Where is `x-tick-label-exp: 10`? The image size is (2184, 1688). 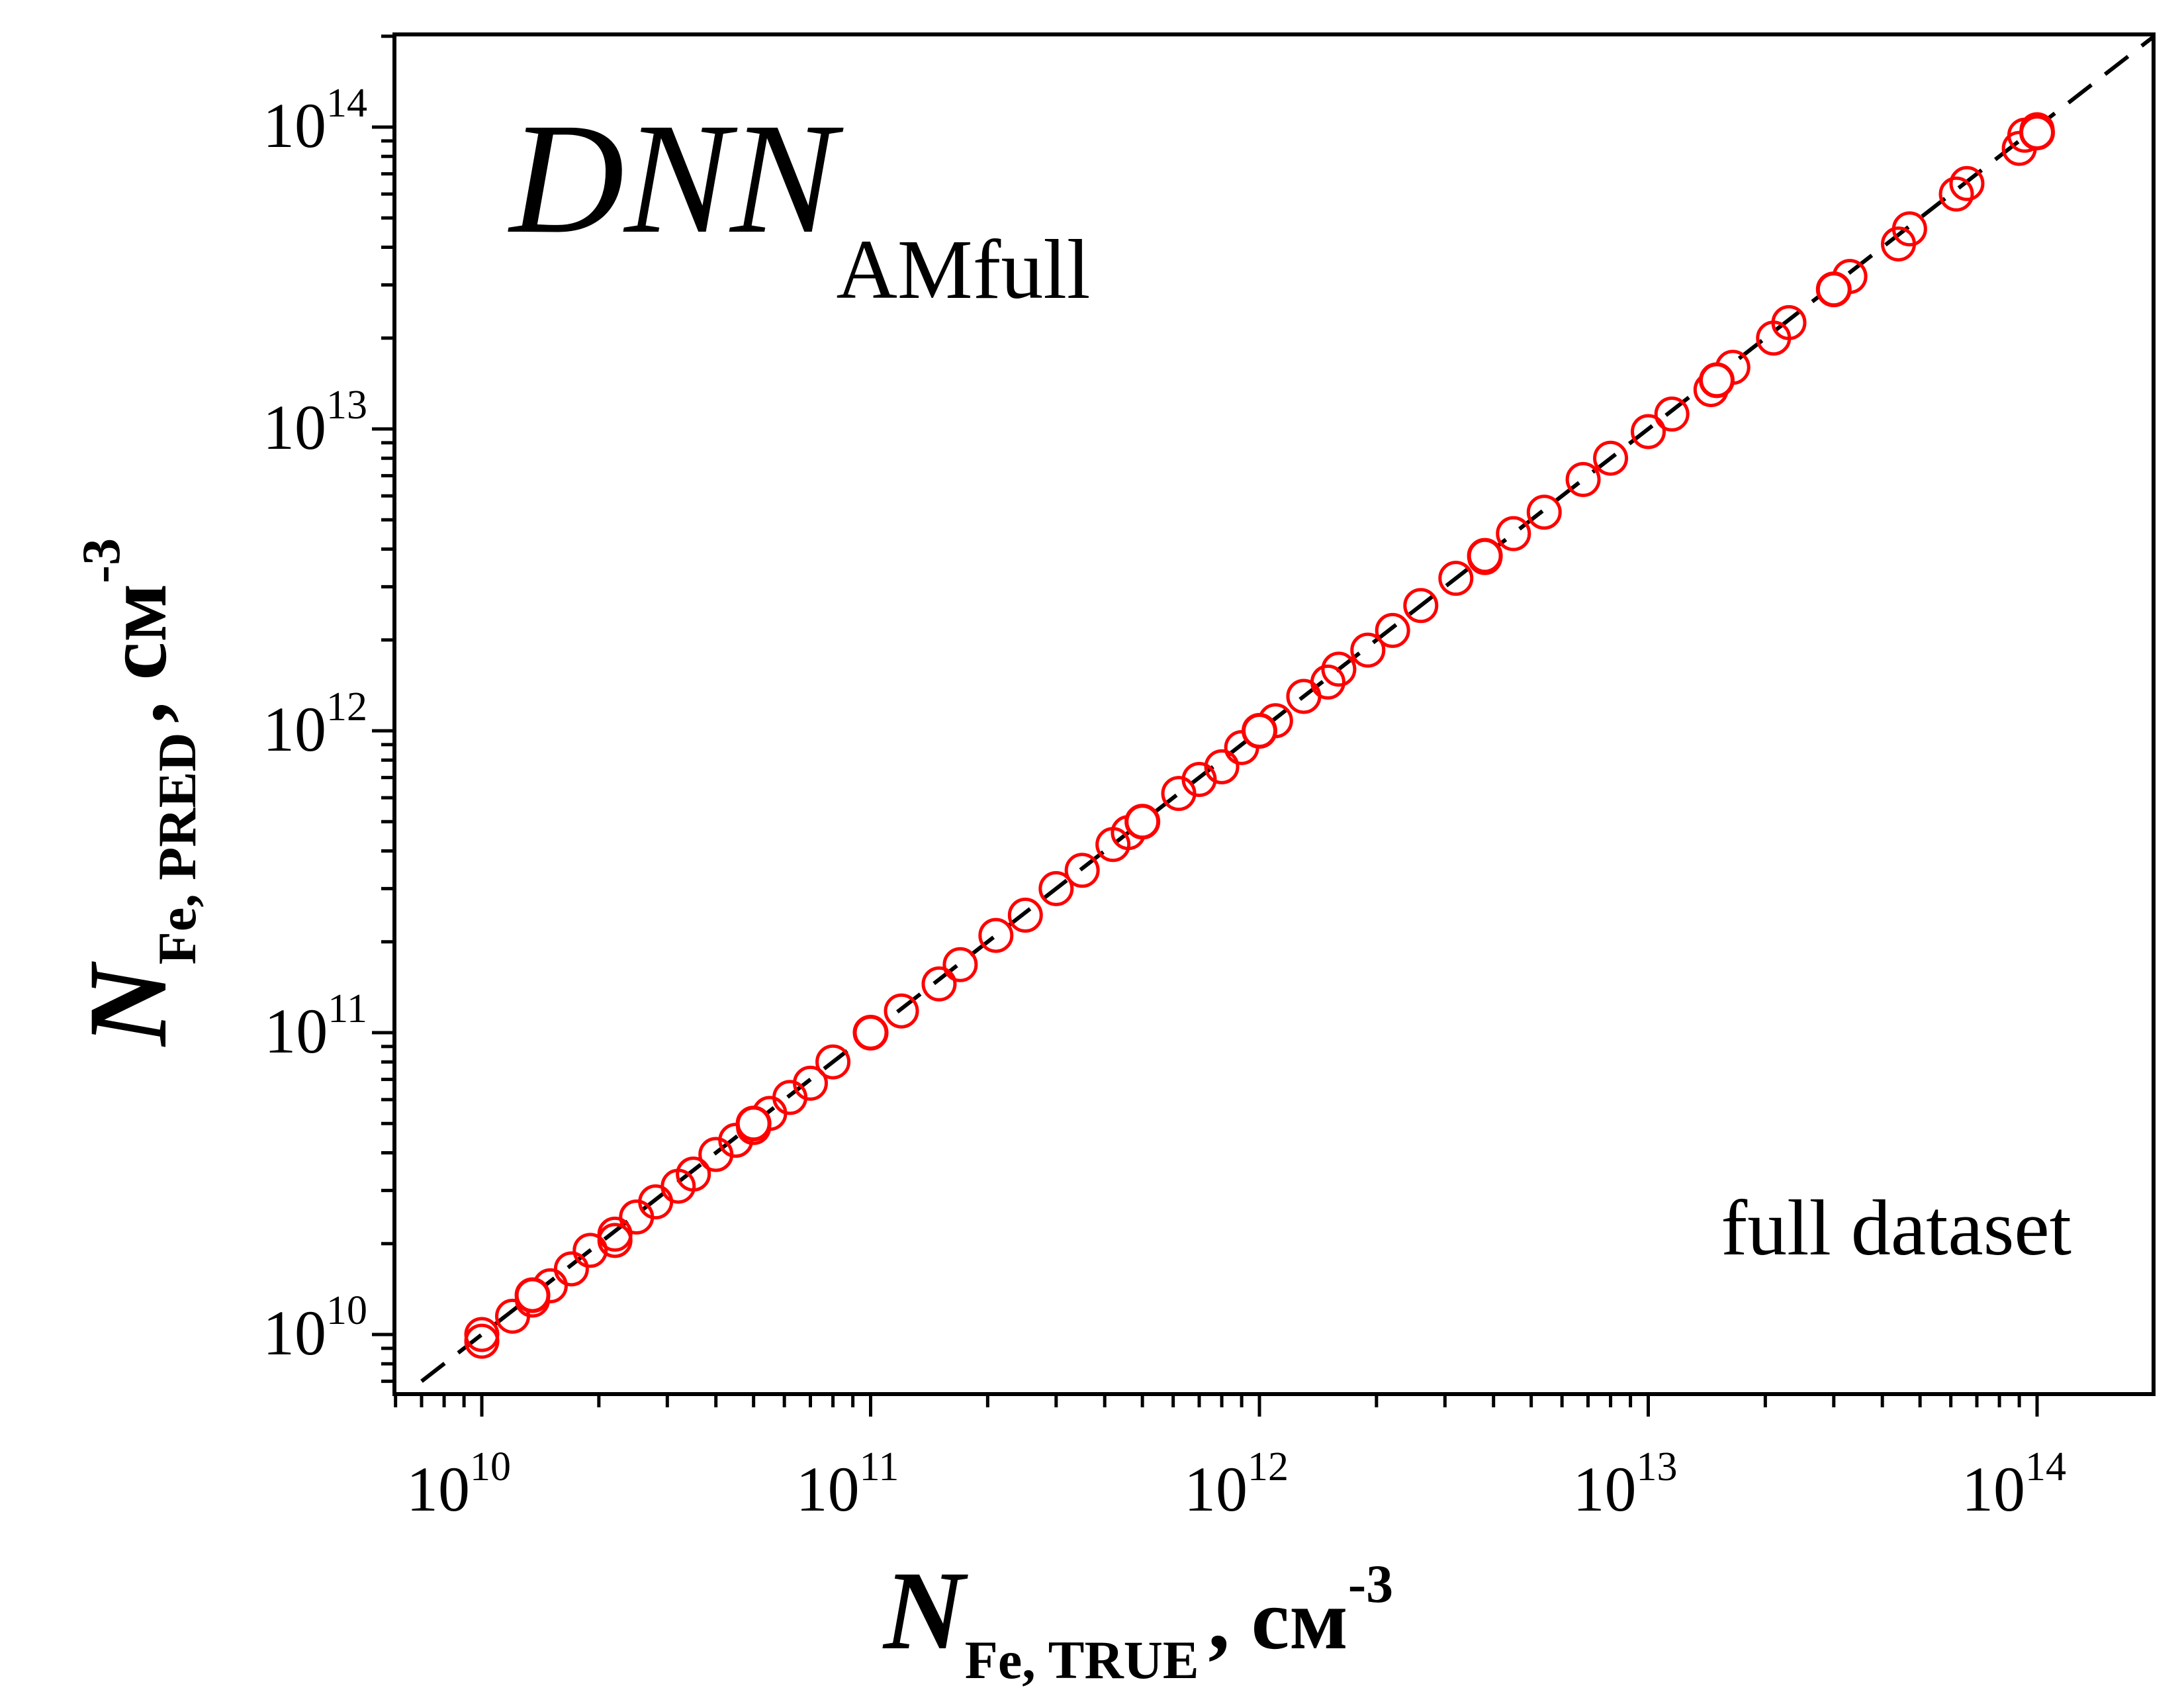
x-tick-label-exp: 10 is located at coordinates (491, 1466).